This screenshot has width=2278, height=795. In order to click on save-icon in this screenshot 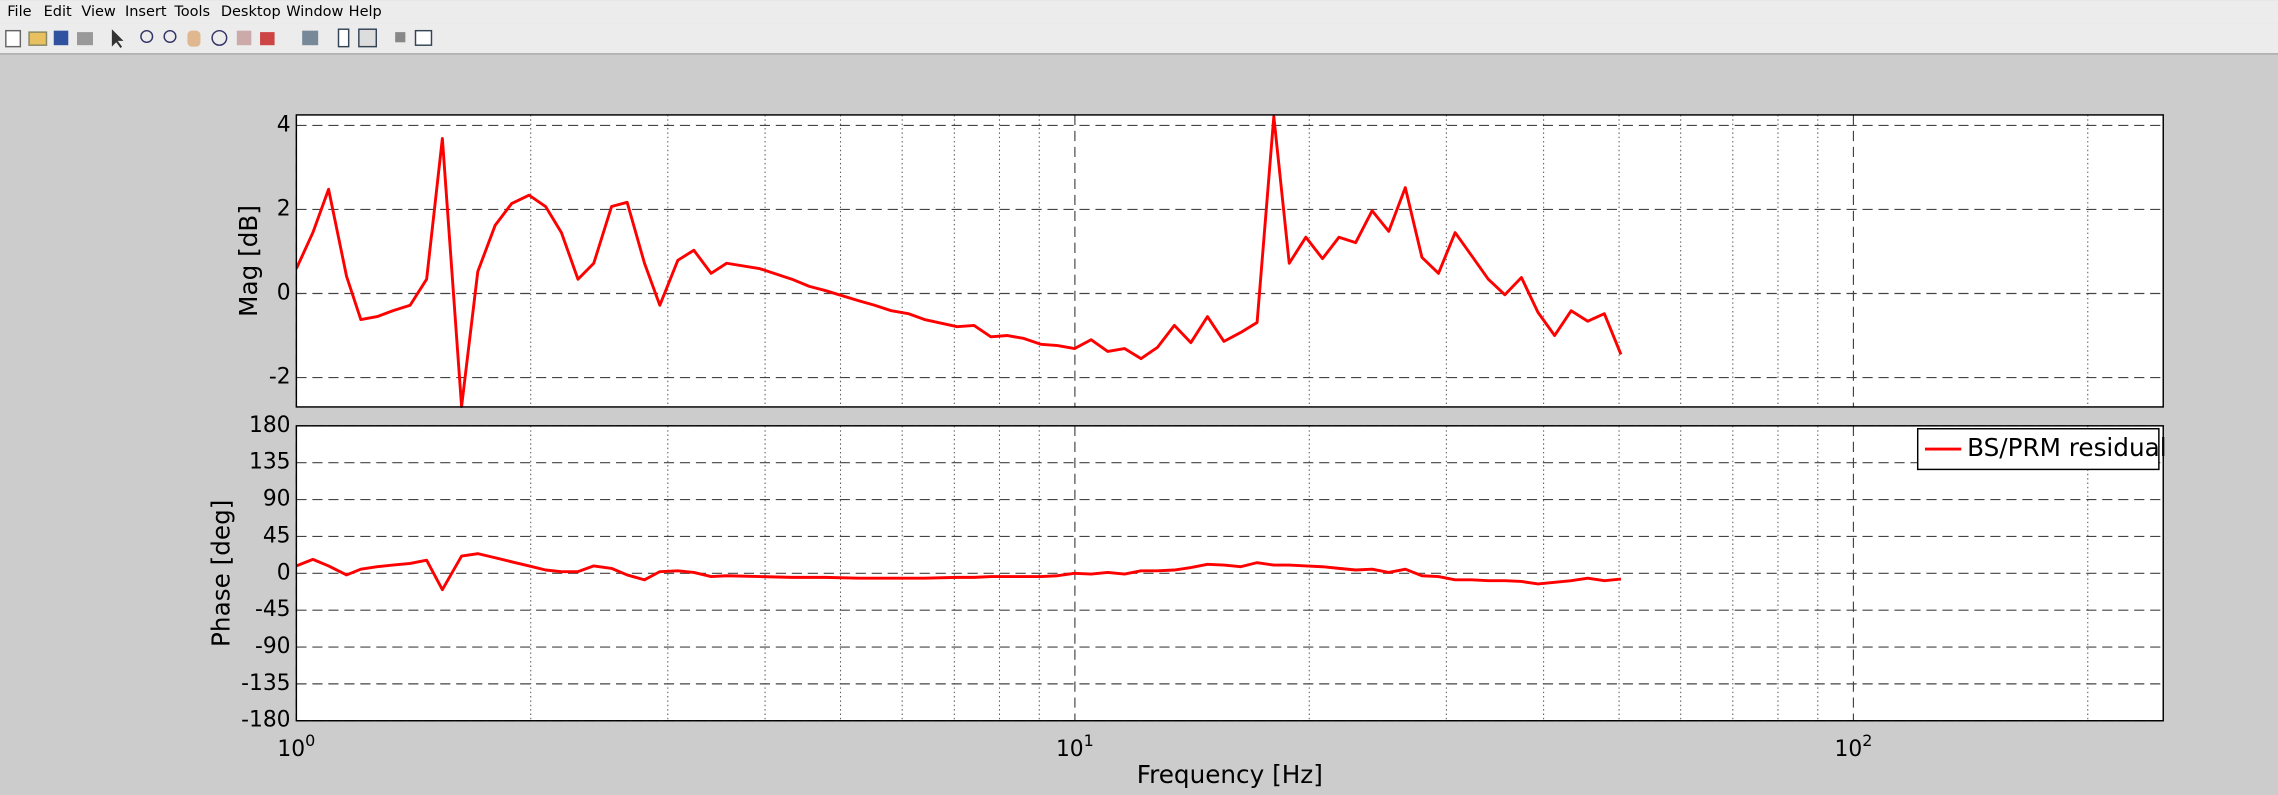, I will do `click(61, 38)`.